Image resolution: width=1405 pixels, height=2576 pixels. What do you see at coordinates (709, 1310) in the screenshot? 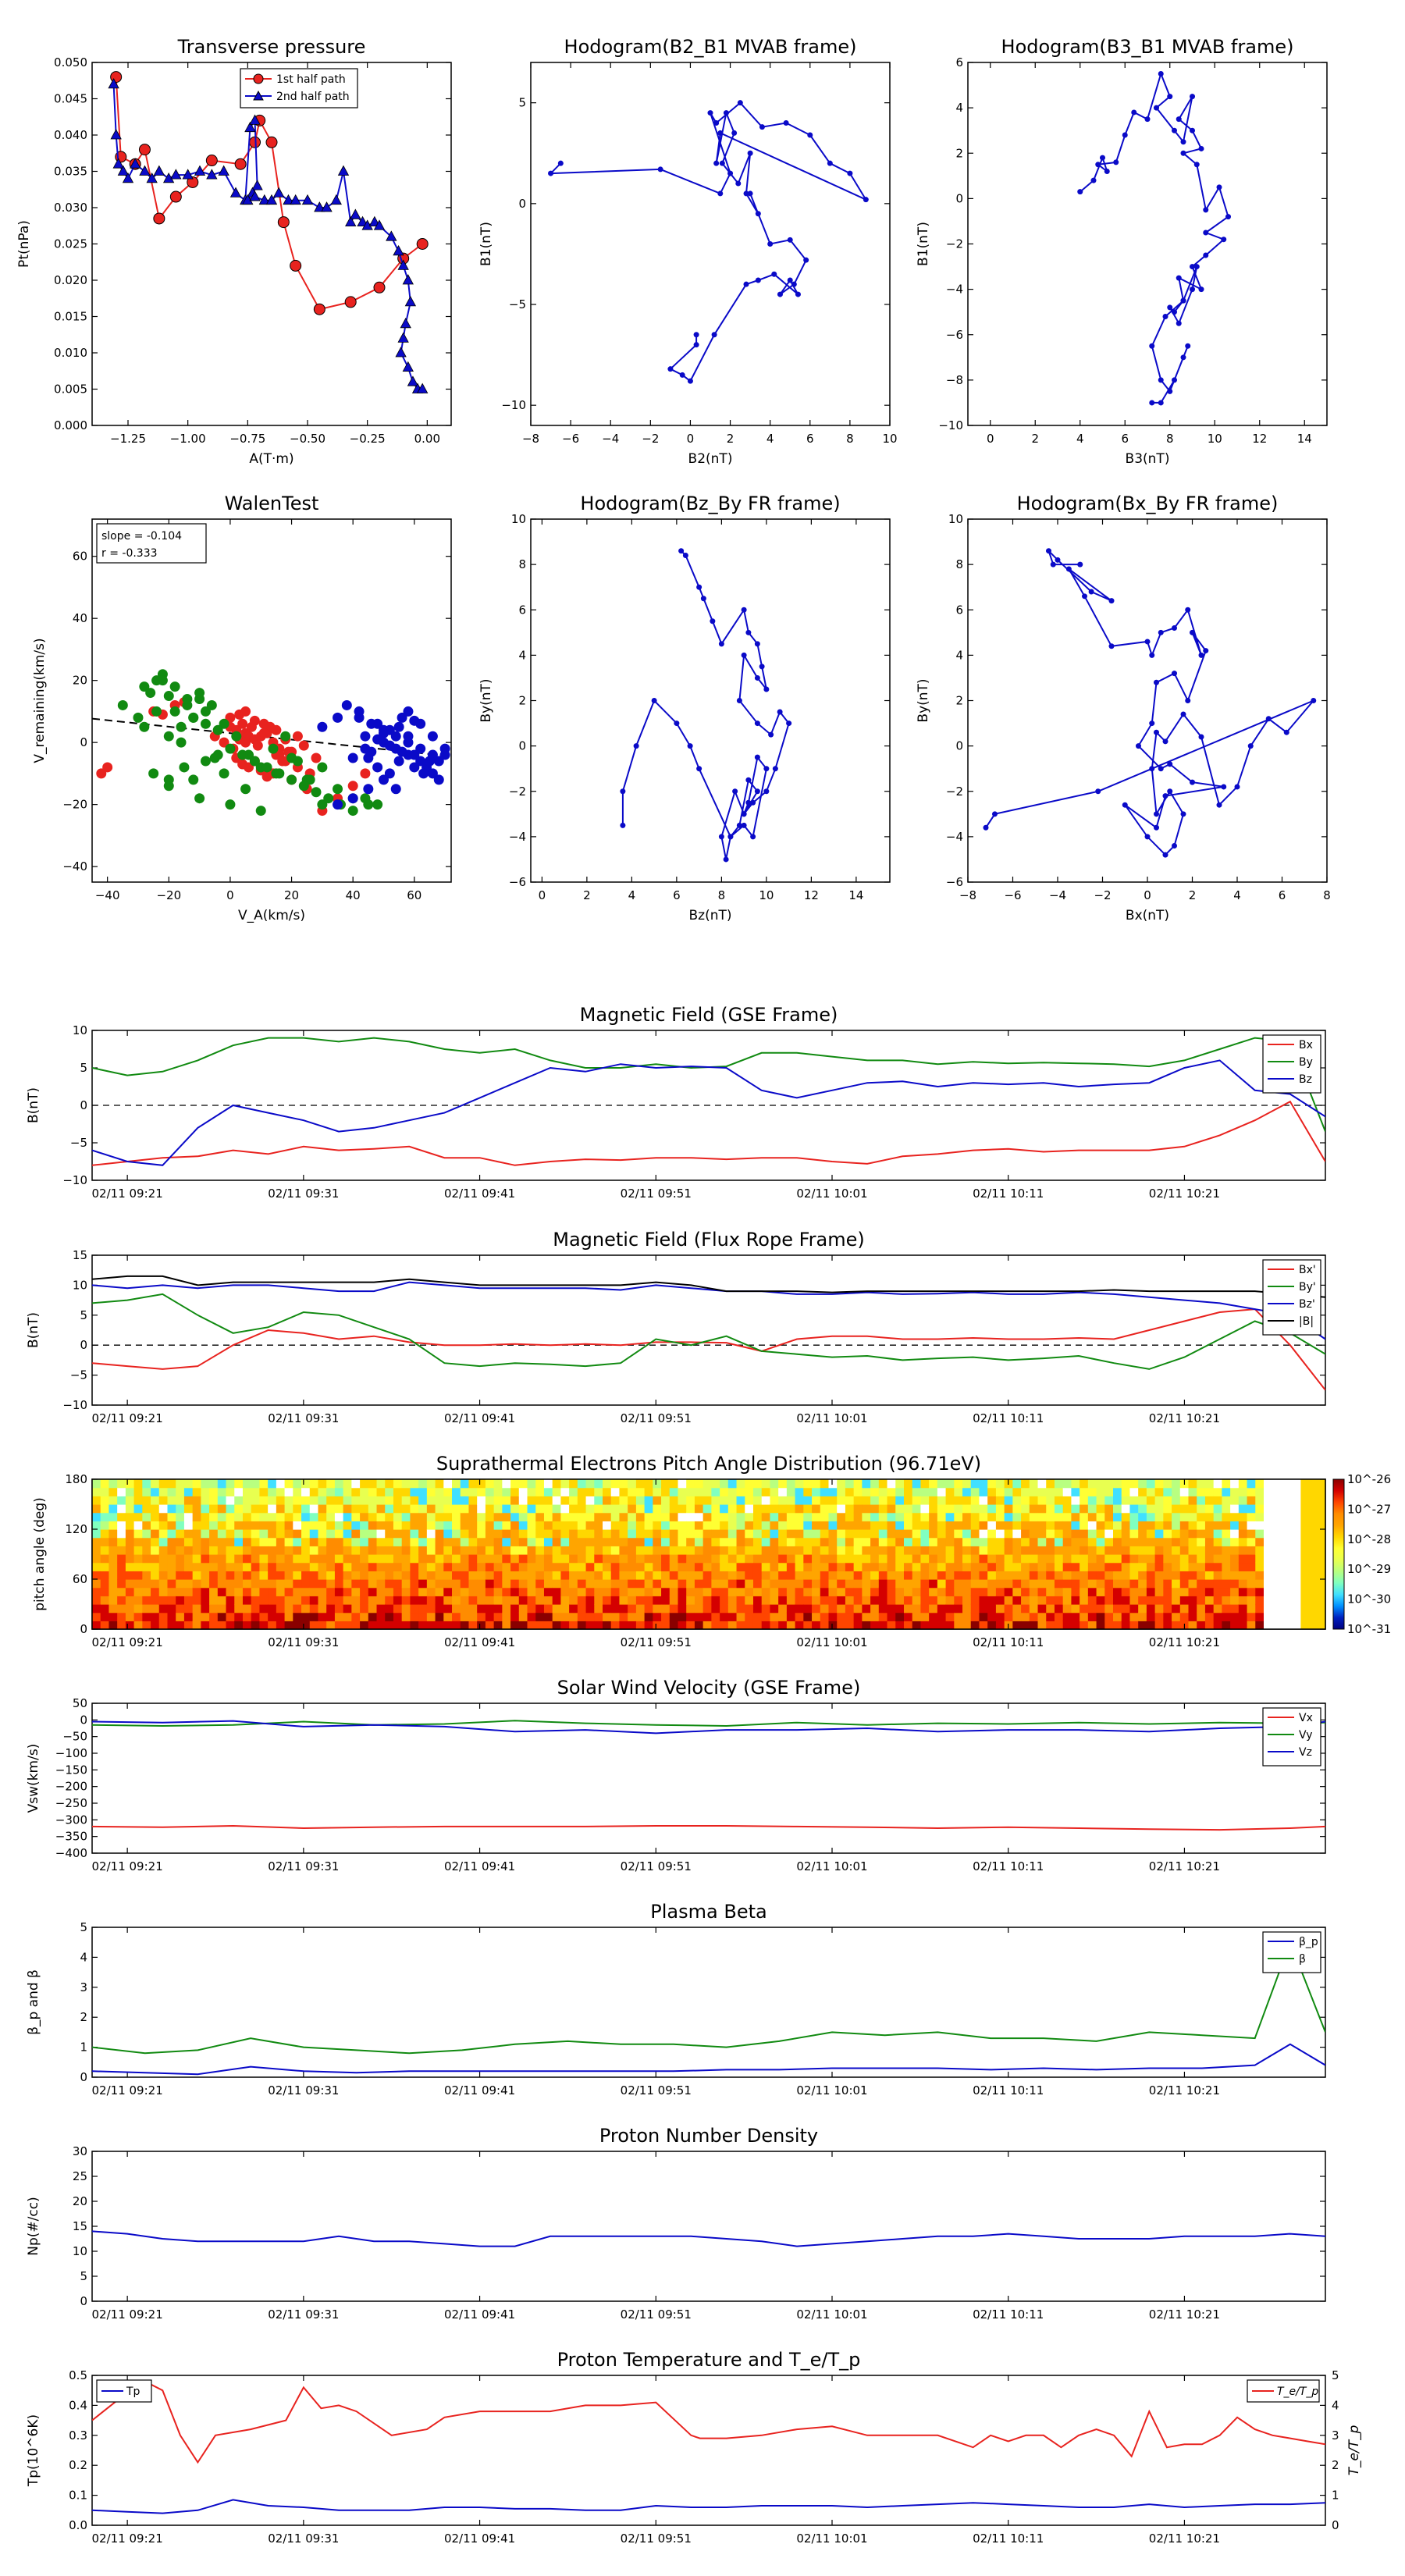
I see `series-line` at bounding box center [709, 1310].